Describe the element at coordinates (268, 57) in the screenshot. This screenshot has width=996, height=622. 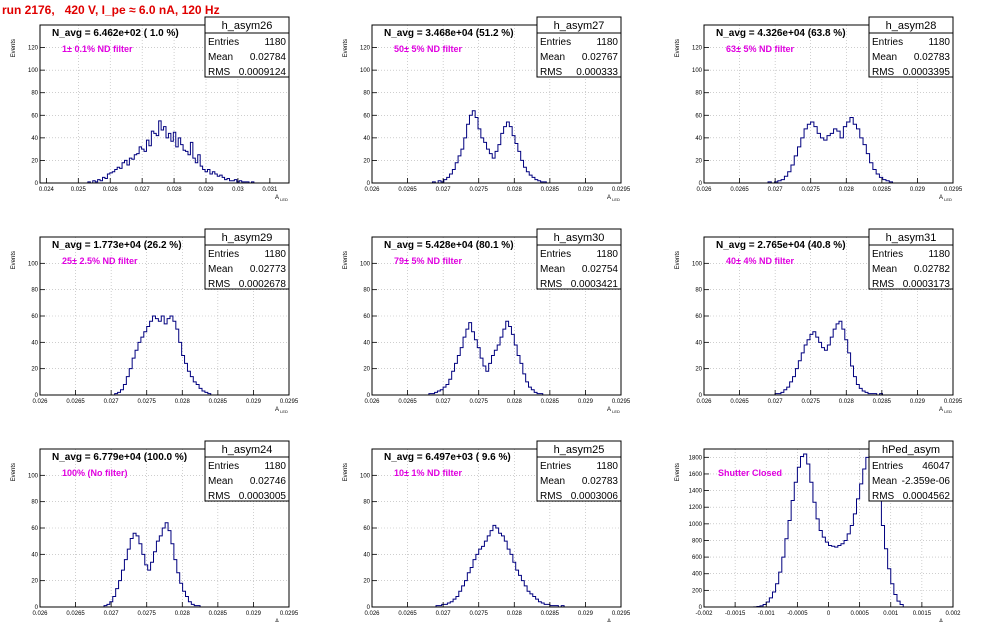
I see `stats-value: 0.02784` at that location.